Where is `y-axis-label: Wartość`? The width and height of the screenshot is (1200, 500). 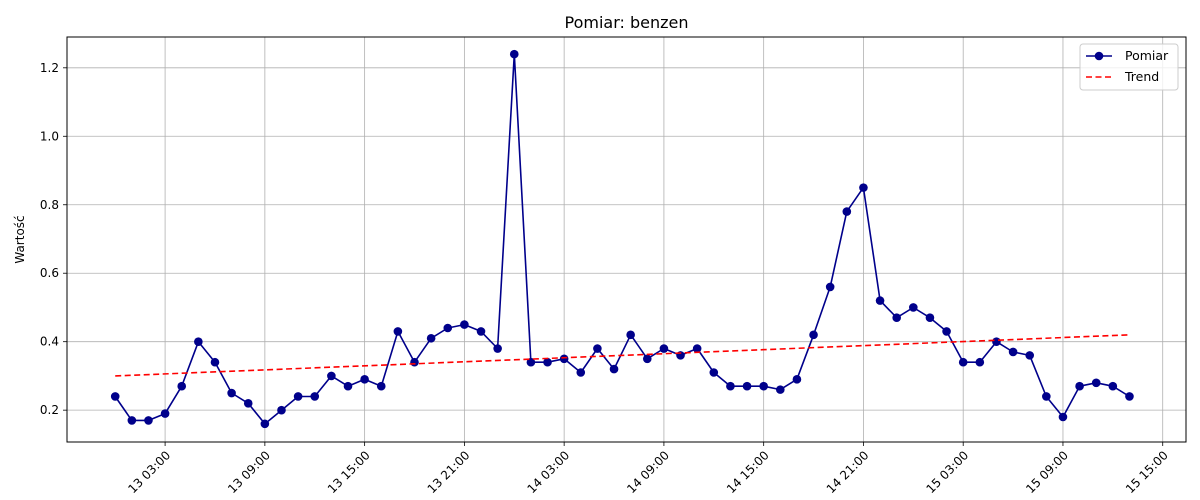
y-axis-label: Wartość is located at coordinates (20, 239).